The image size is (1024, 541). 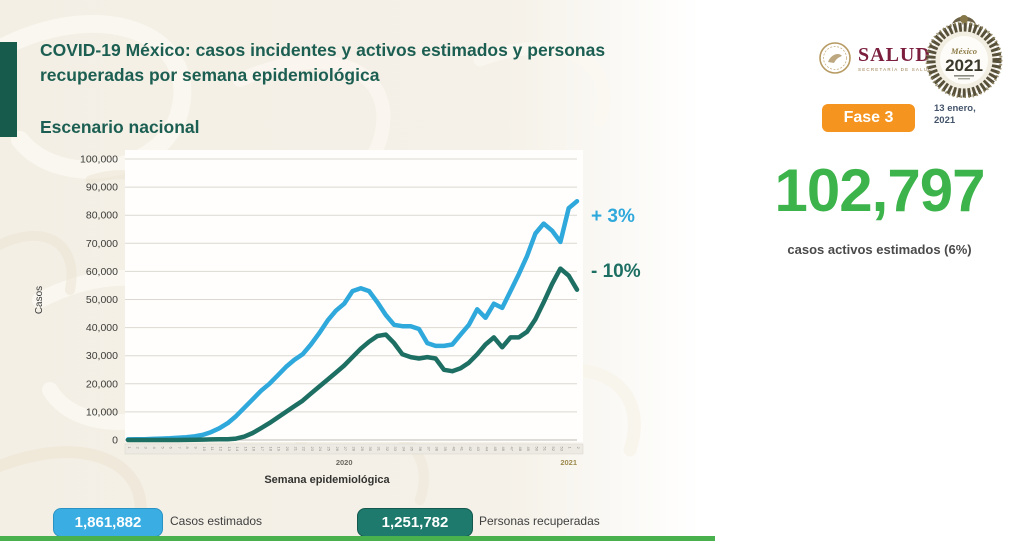 What do you see at coordinates (154, 448) in the screenshot?
I see `x-tick-label: 4` at bounding box center [154, 448].